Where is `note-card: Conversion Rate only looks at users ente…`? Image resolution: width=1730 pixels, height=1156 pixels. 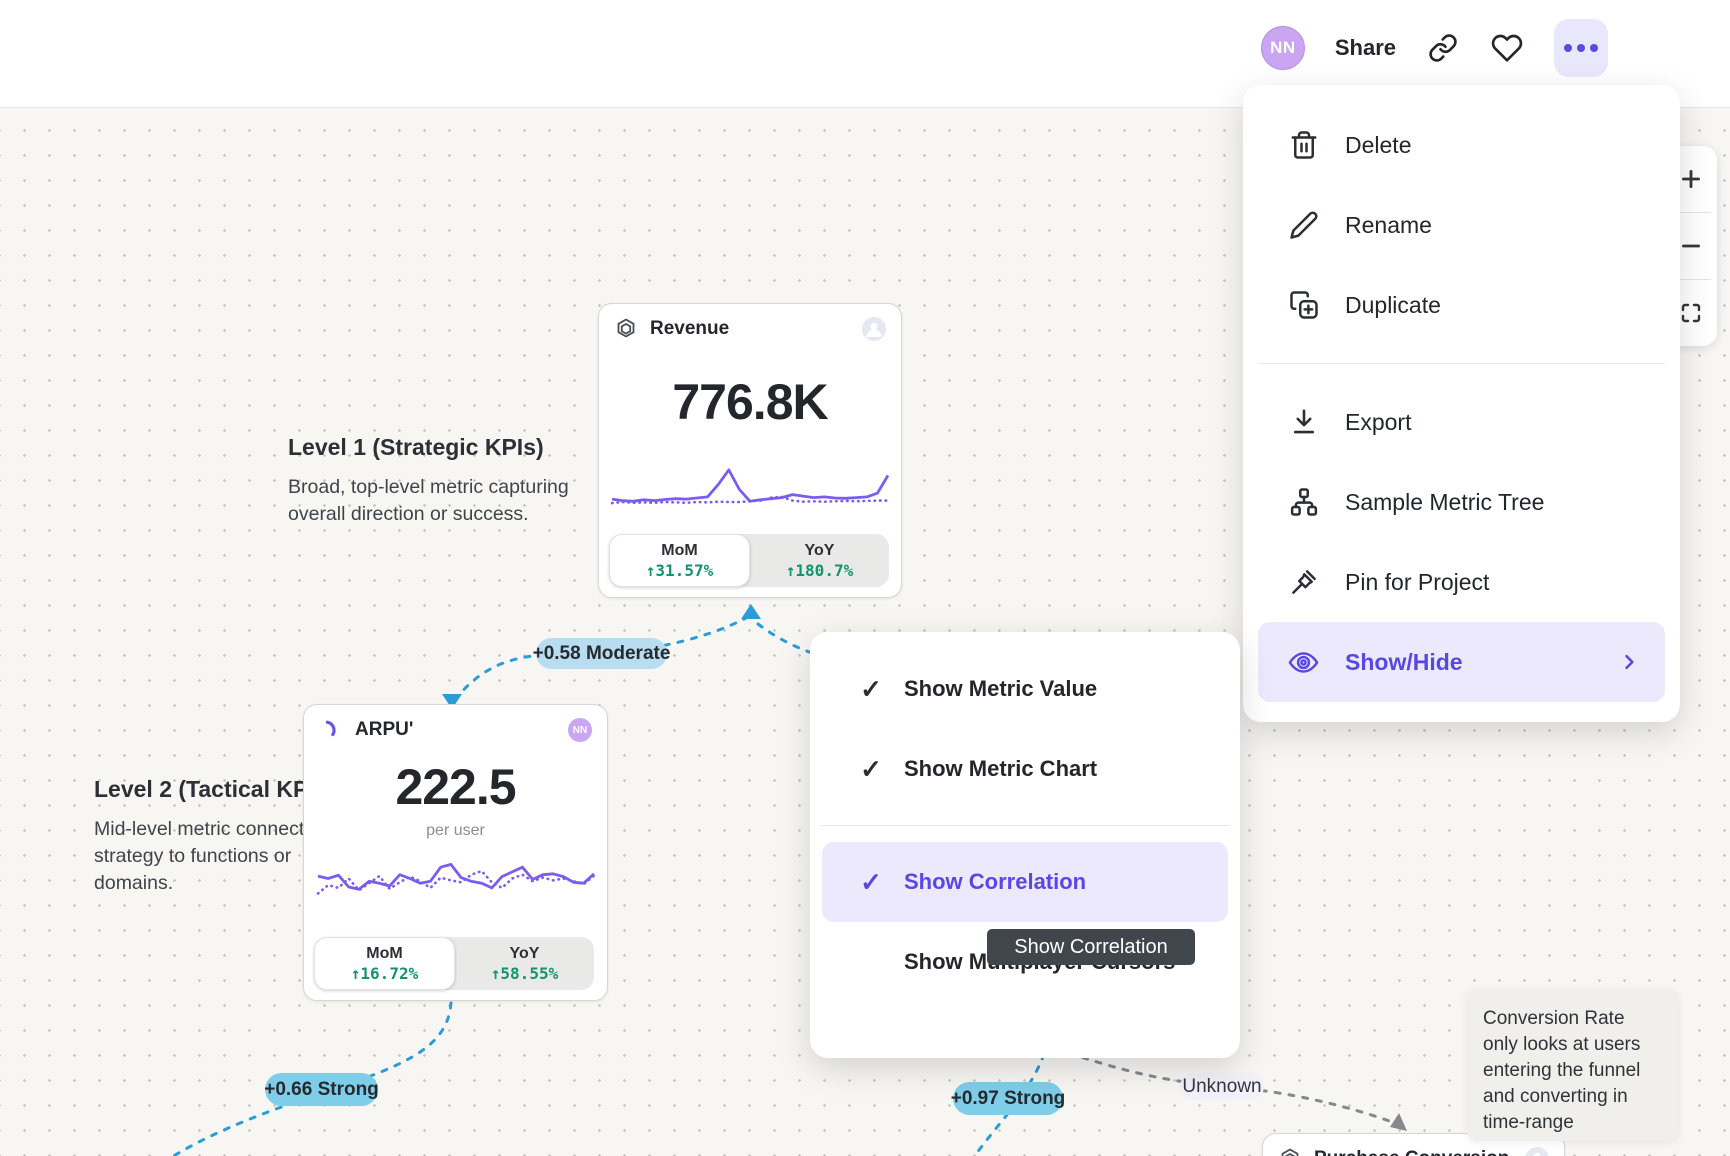 note-card: Conversion Rate only looks at users ente… is located at coordinates (1573, 1065).